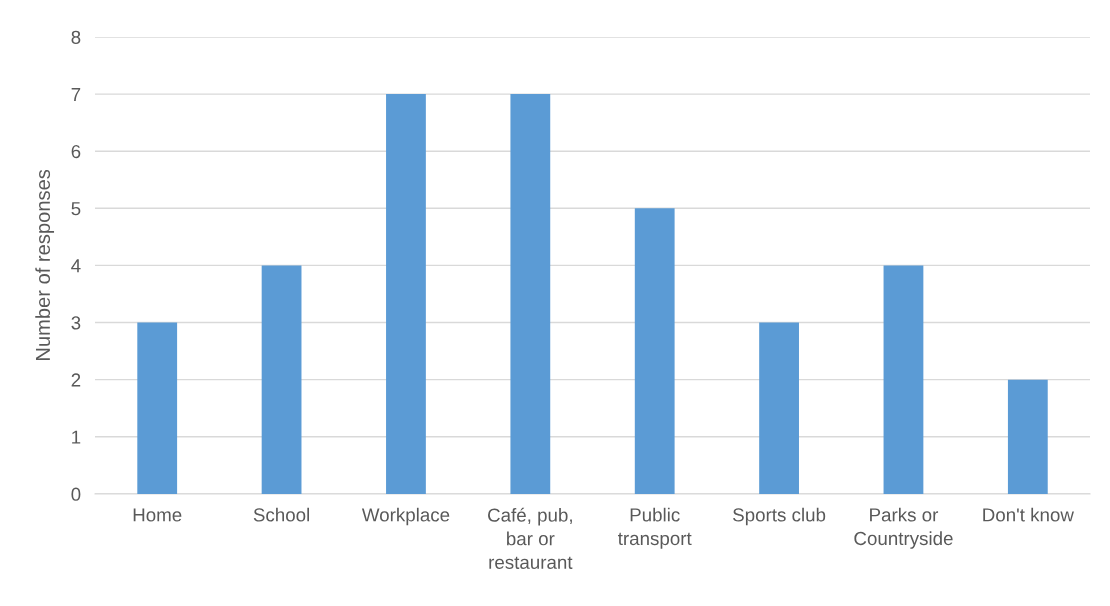 Image resolution: width=1110 pixels, height=606 pixels. What do you see at coordinates (779, 516) in the screenshot?
I see `x-tick-label: Sports club` at bounding box center [779, 516].